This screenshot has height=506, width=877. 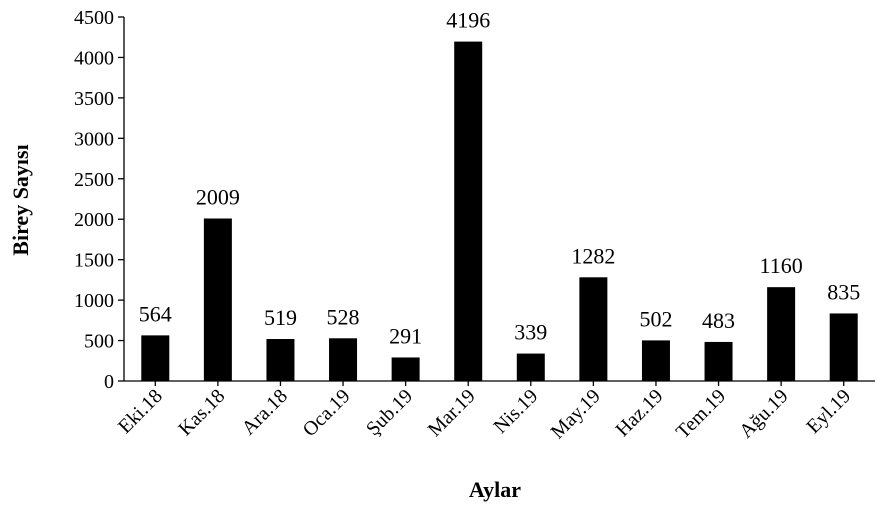 I want to click on x-tick-label: Oca.19, so click(x=327, y=413).